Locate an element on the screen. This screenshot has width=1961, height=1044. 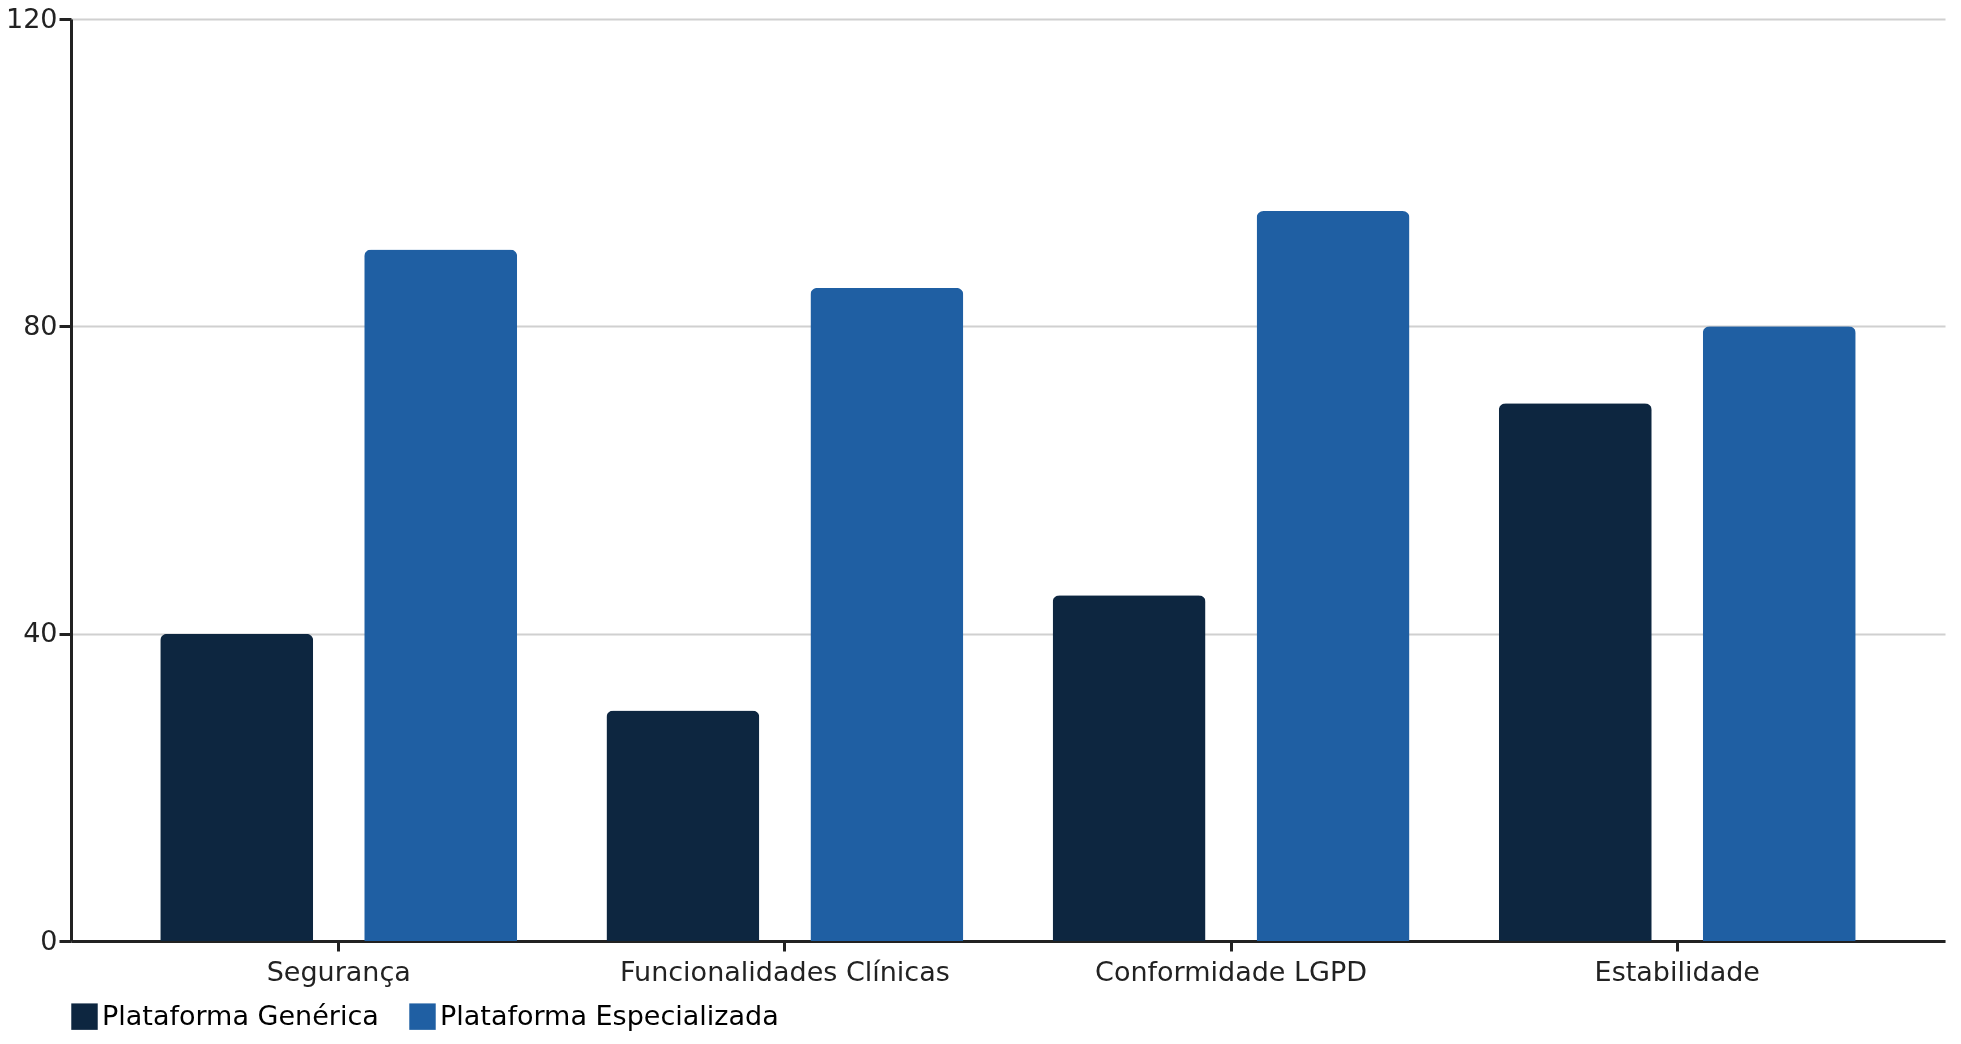
x-tick-label: Funcionalidades Clínicas is located at coordinates (784, 971).